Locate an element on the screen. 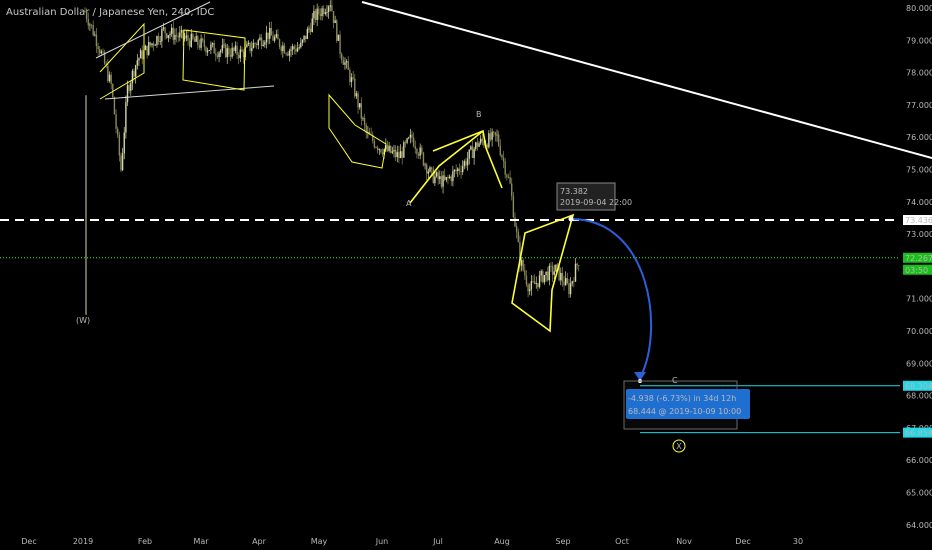 This screenshot has height=550, width=932. pattern-triangle is located at coordinates (543, 273).